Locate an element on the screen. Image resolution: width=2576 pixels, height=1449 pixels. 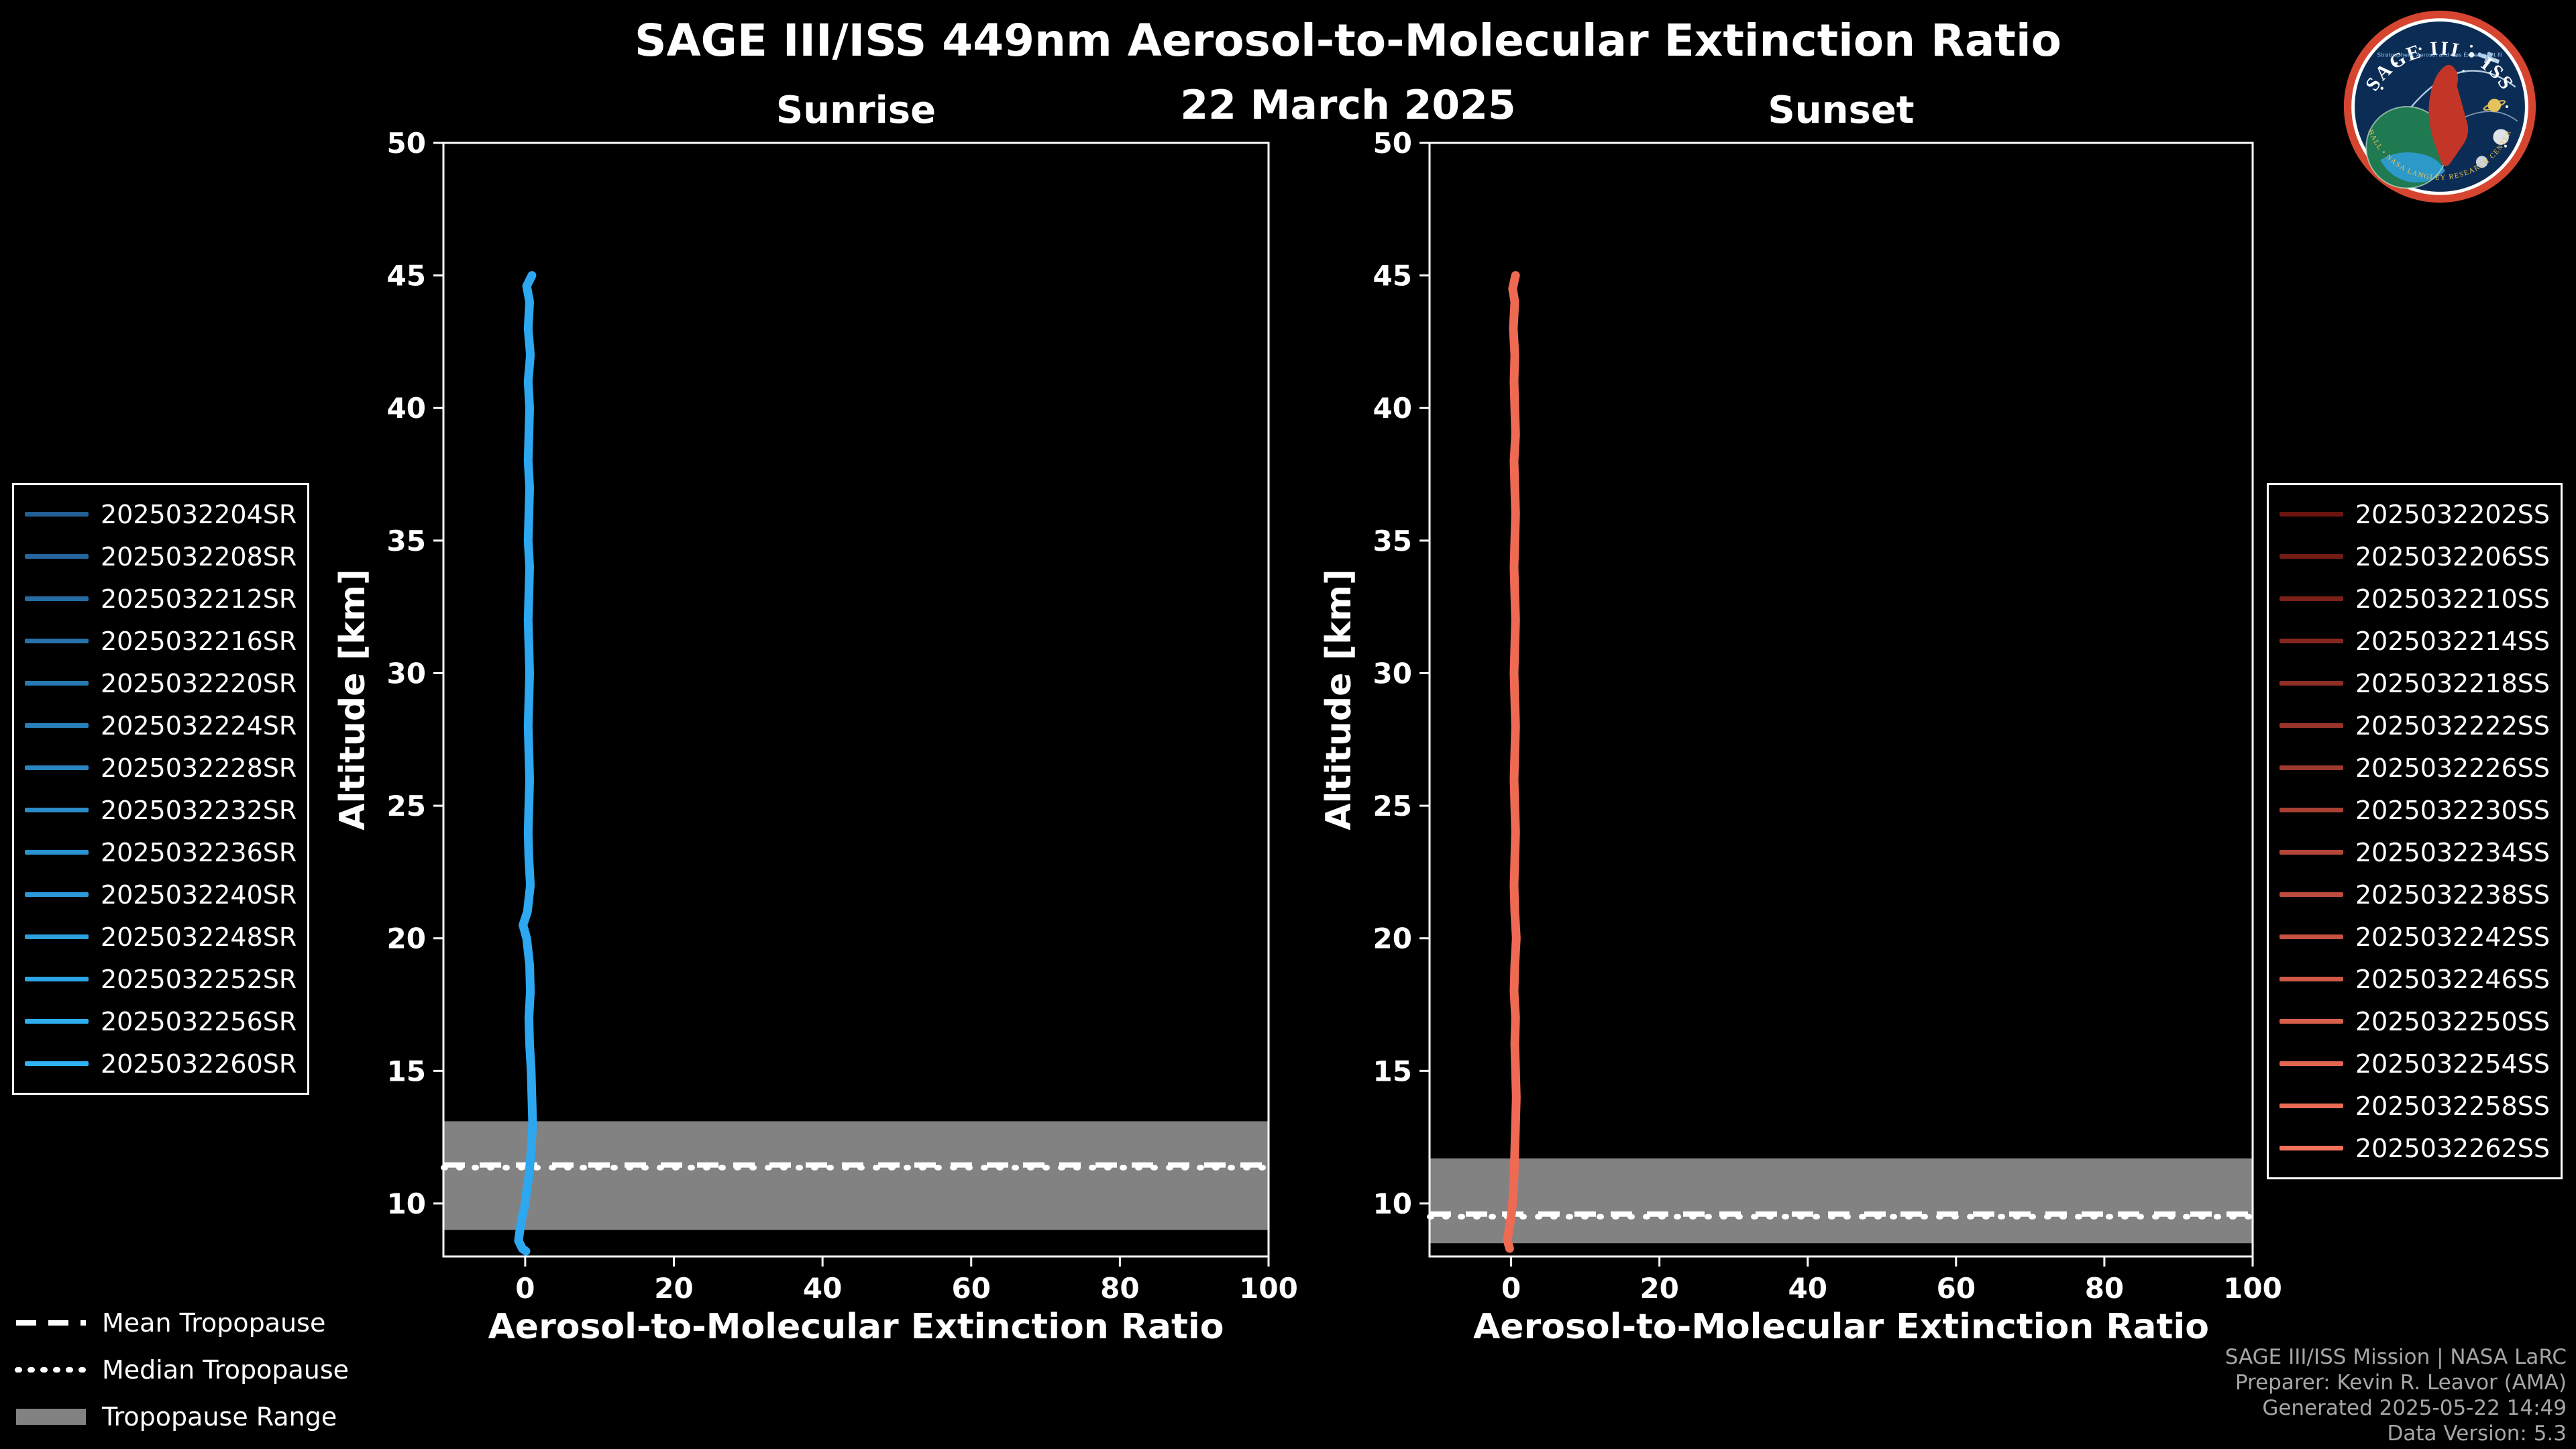
mean-tropopause-legend-item: Mean Tropopause is located at coordinates (181, 1323).